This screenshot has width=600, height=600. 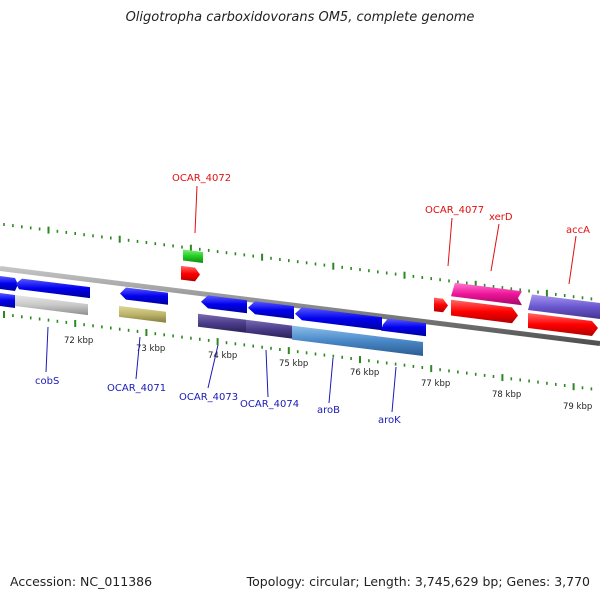 What do you see at coordinates (454, 210) in the screenshot?
I see `gene-label-ocar4077: OCAR_4077` at bounding box center [454, 210].